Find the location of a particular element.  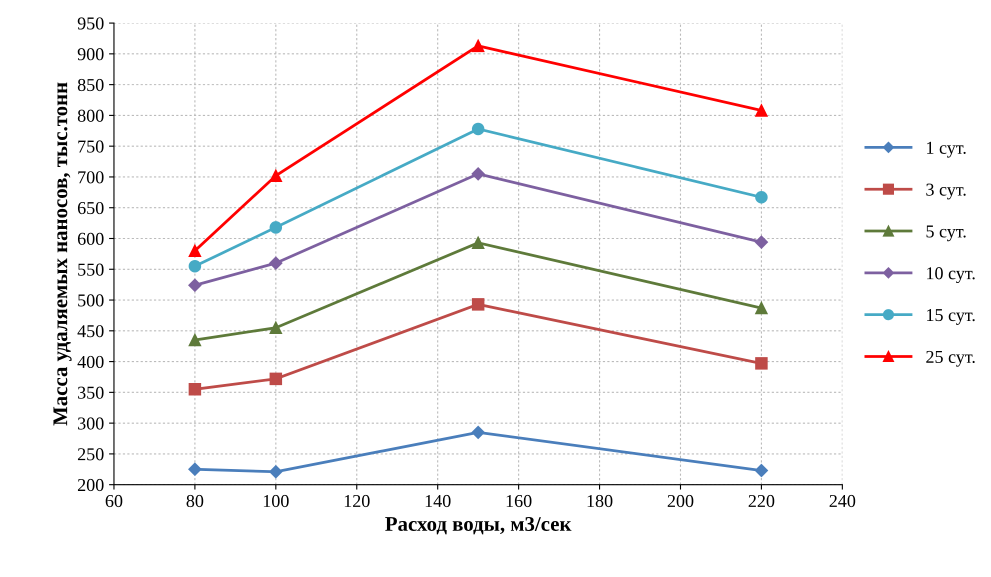

x-tick-label: 120 is located at coordinates (357, 501).